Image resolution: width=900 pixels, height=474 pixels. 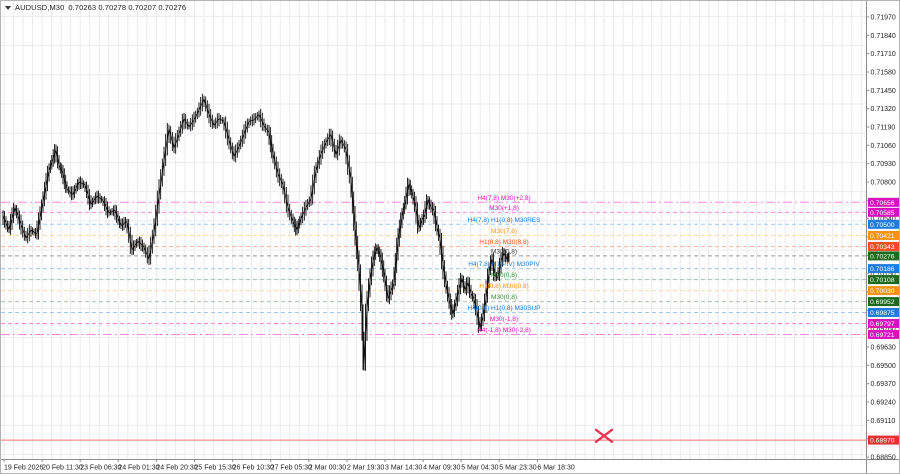 What do you see at coordinates (883, 403) in the screenshot?
I see `price-axis-label: 0.69240` at bounding box center [883, 403].